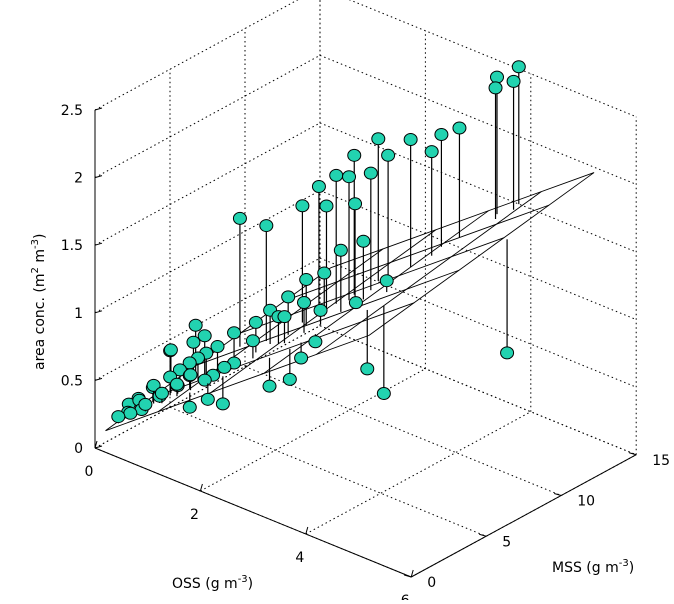  I want to click on z-tick-label: 2.5, so click(72, 111).